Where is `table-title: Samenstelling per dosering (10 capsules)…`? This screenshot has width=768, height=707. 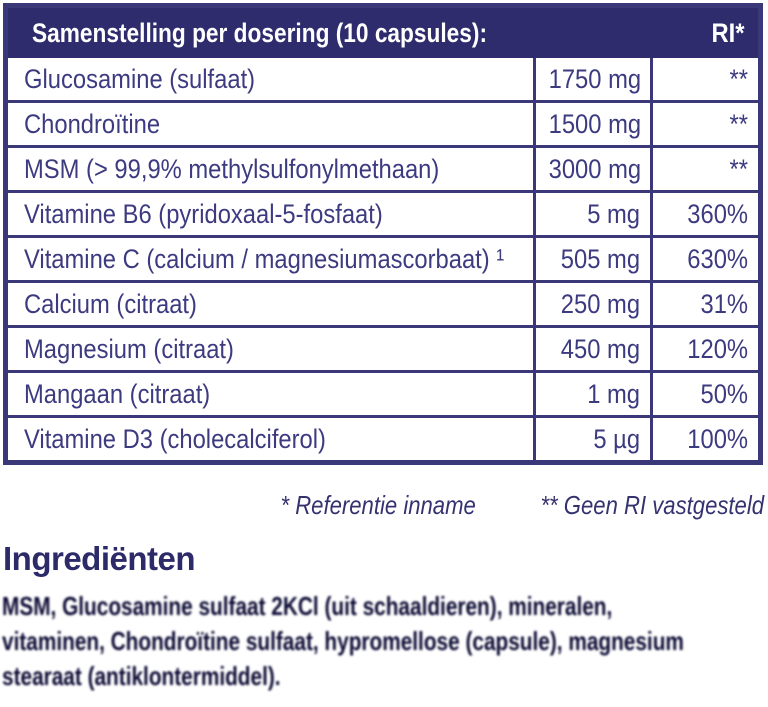 table-title: Samenstelling per dosering (10 capsules)… is located at coordinates (260, 32).